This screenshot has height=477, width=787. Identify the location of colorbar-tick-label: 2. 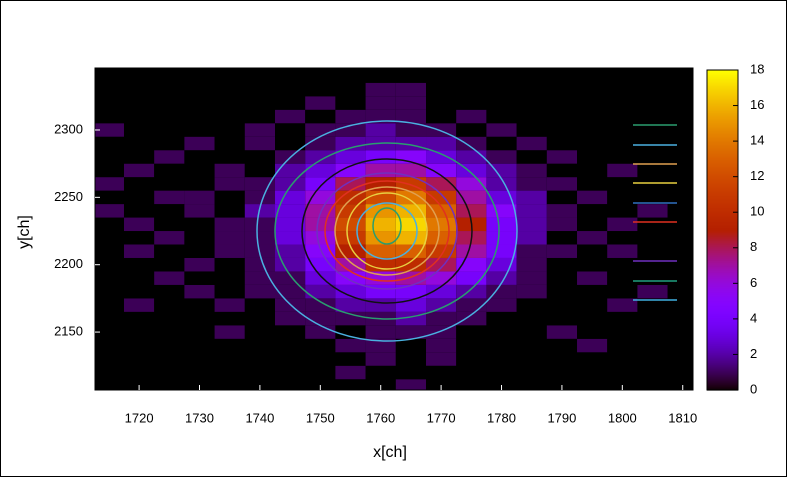
(753, 353).